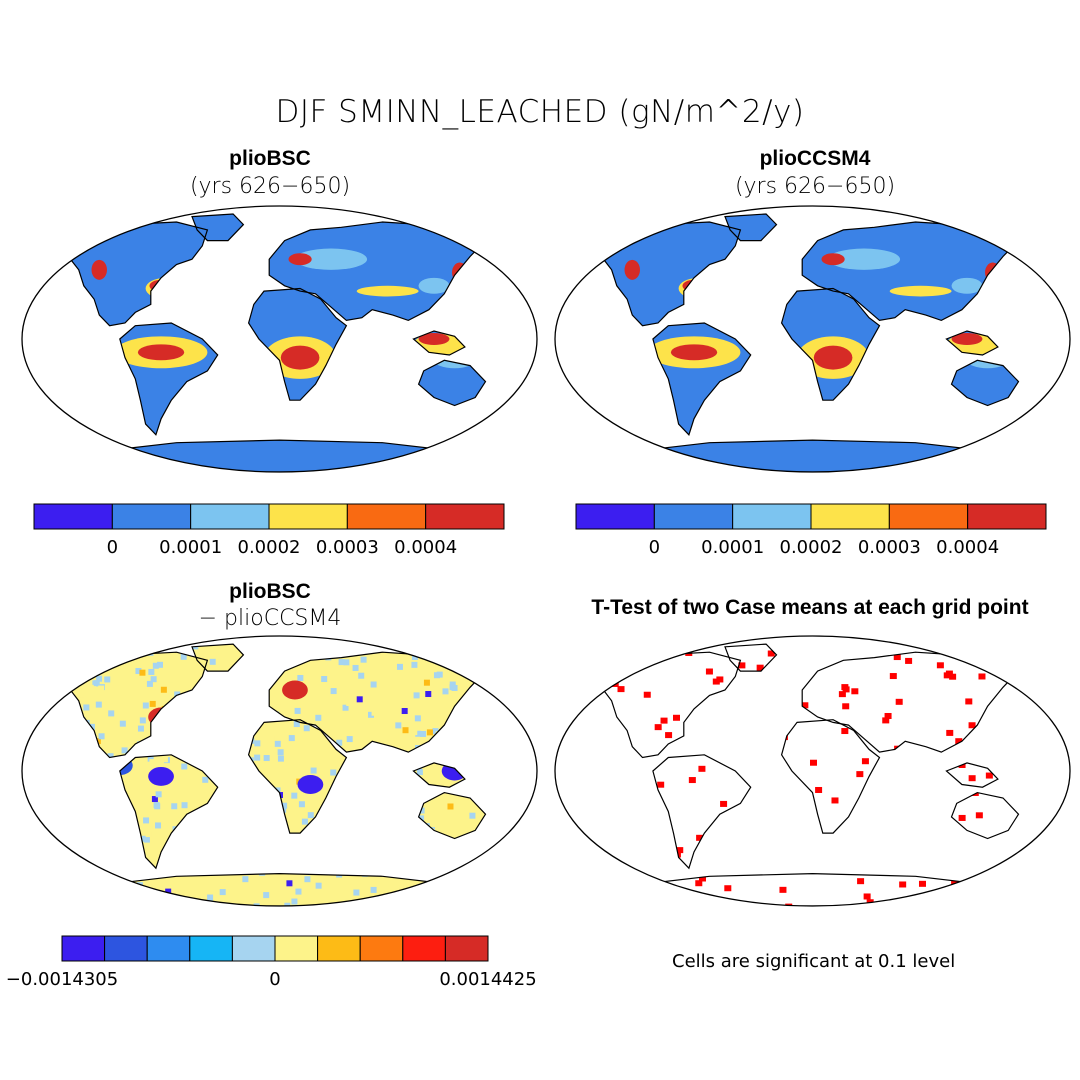  Describe the element at coordinates (487, 979) in the screenshot. I see `colorbar-tick-label: 0.0014425` at that location.